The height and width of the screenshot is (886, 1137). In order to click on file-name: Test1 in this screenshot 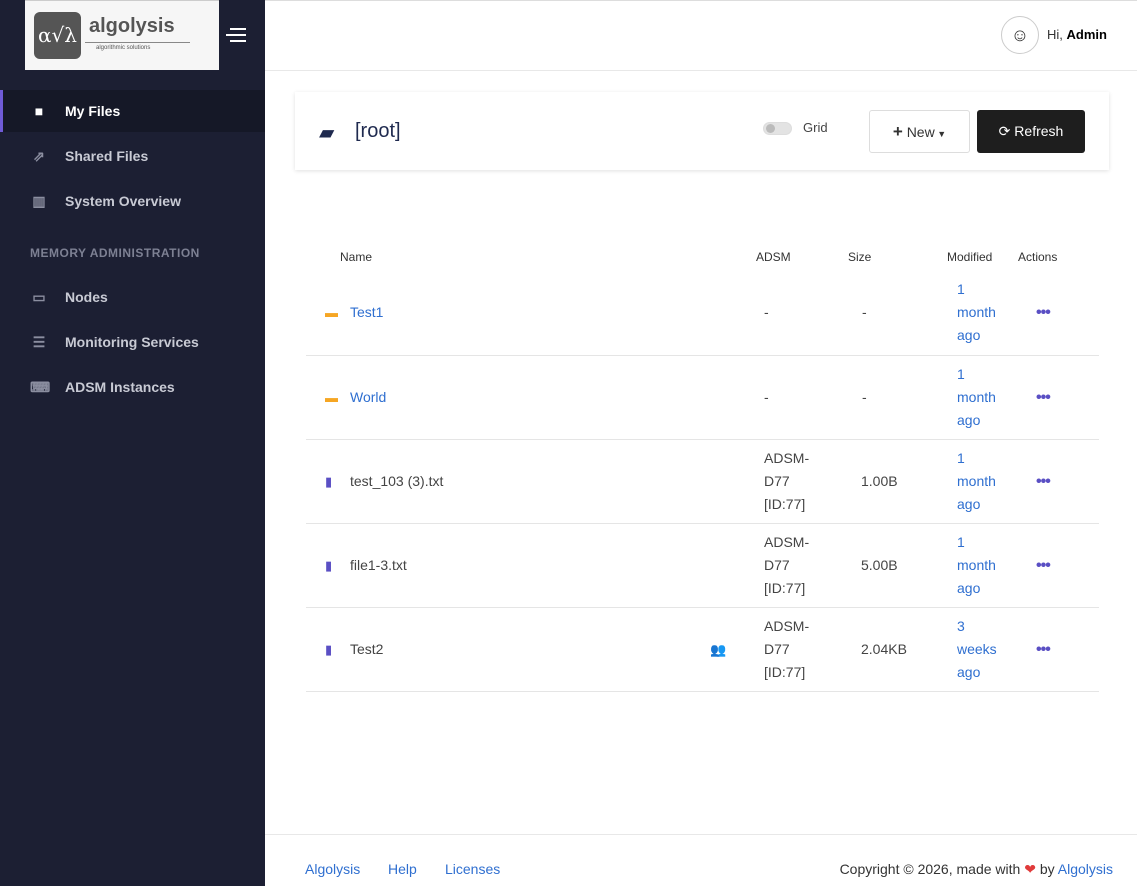, I will do `click(367, 312)`.